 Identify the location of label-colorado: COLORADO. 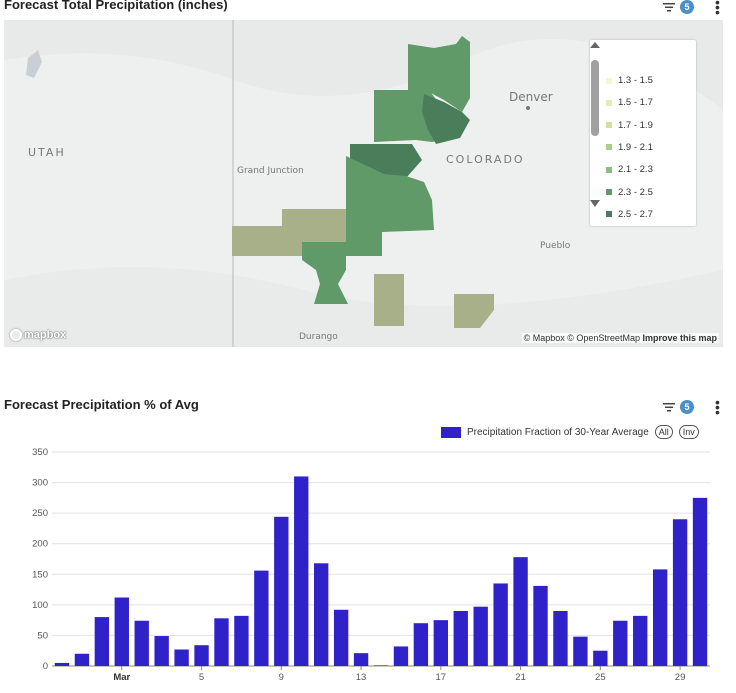
(485, 159).